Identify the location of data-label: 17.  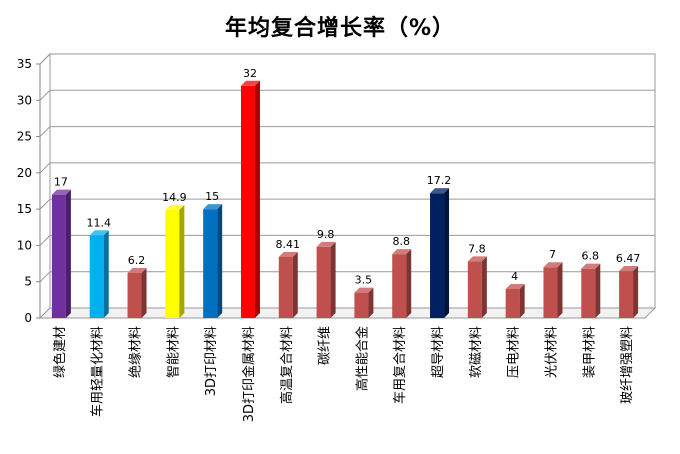
(61, 182).